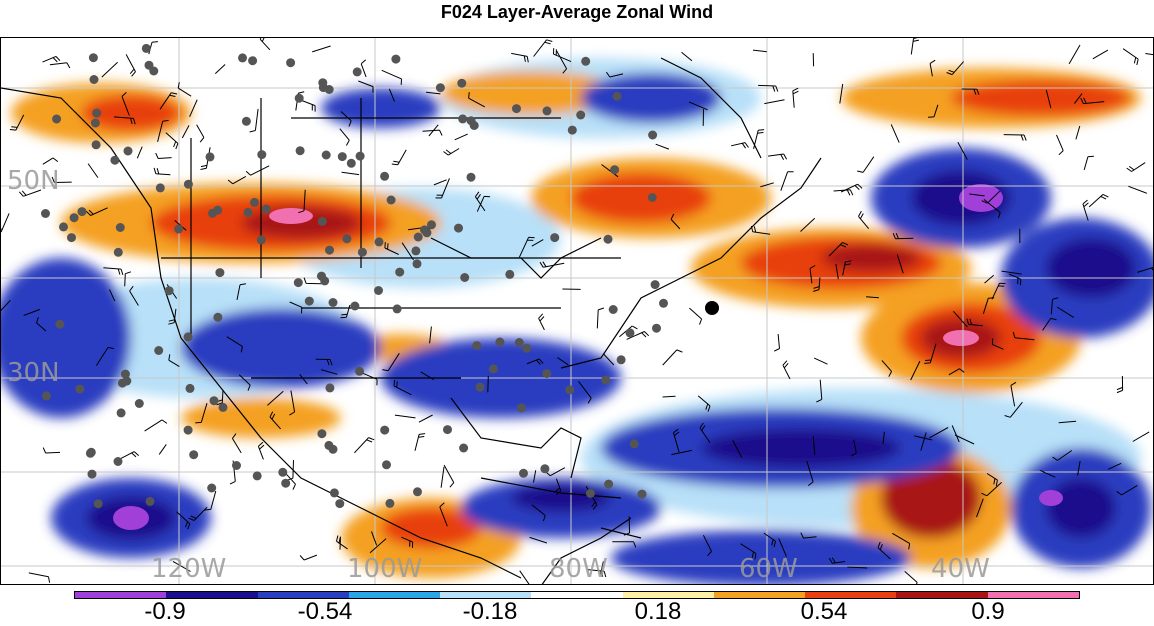 This screenshot has width=1154, height=626. I want to click on colorbar, so click(577, 595).